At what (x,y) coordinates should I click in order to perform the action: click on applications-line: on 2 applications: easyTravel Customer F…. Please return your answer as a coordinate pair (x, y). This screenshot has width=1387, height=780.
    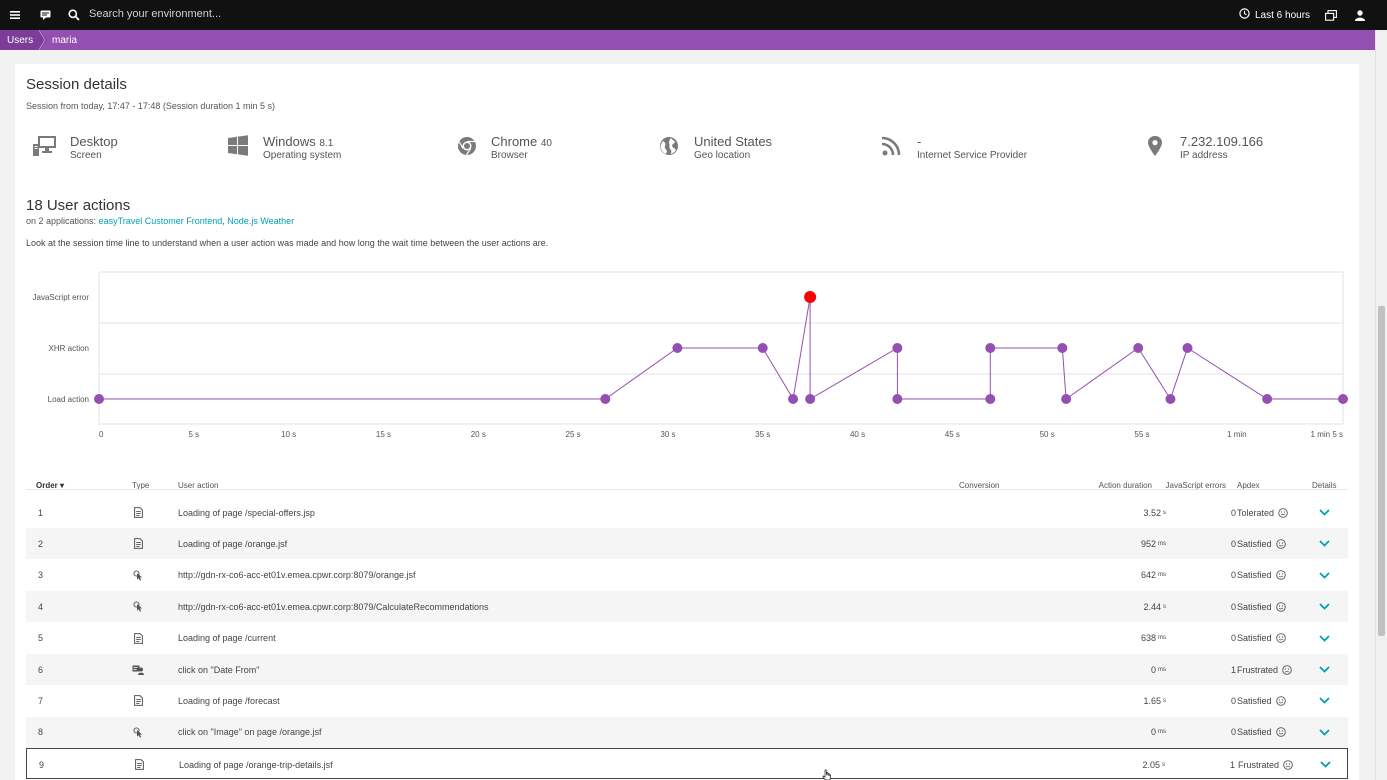
    Looking at the image, I should click on (160, 221).